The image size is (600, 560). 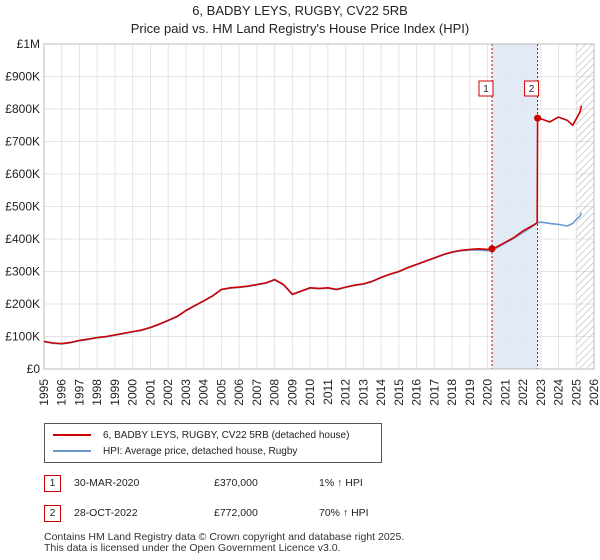 I want to click on x-tick-label: 1997, so click(x=79, y=392).